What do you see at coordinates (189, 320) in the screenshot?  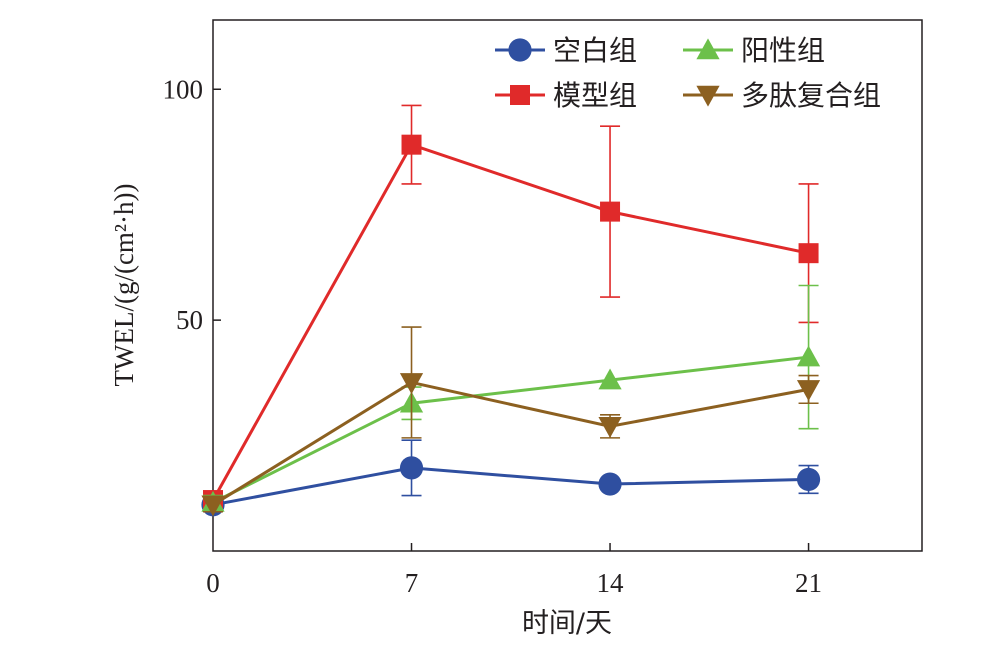 I see `y-tick-label: 50` at bounding box center [189, 320].